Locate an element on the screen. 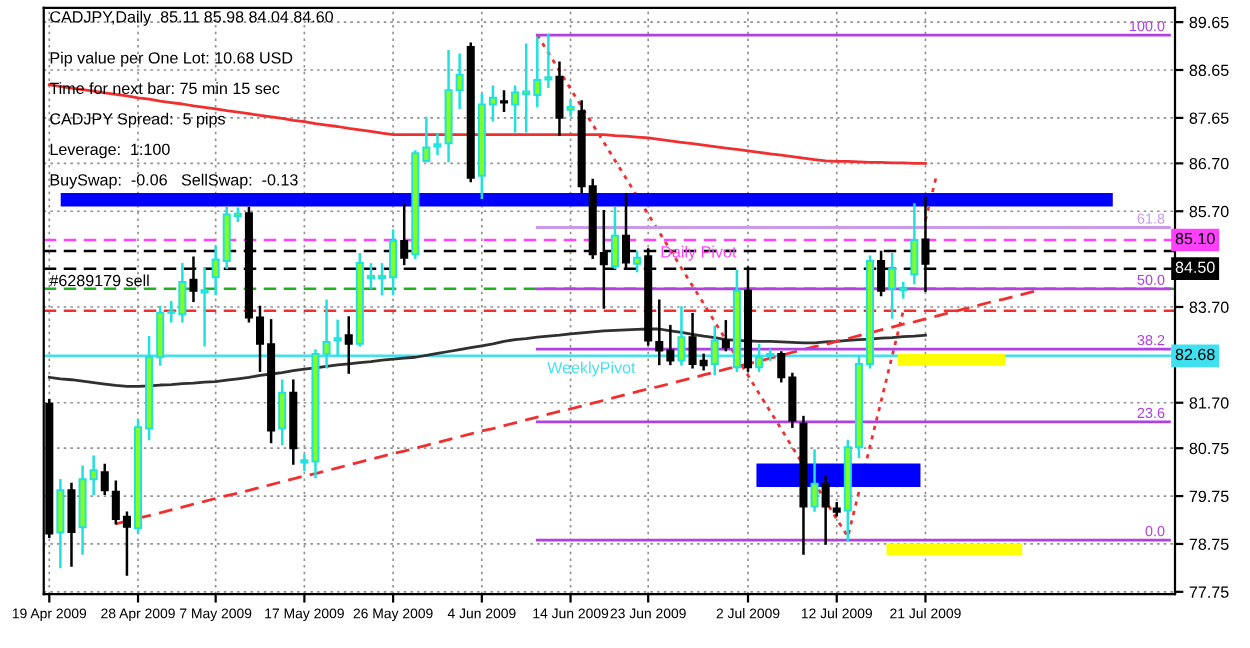  ref-line-label: 84.50 is located at coordinates (1195, 267).